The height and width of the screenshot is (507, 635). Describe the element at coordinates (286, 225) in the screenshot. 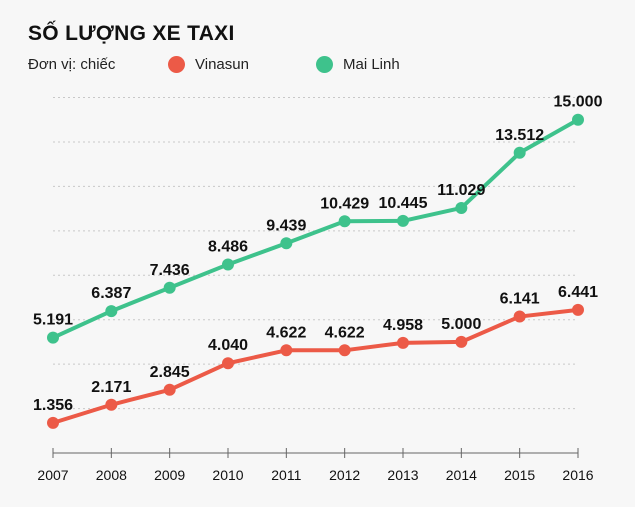

I see `data-label: 9.439` at that location.